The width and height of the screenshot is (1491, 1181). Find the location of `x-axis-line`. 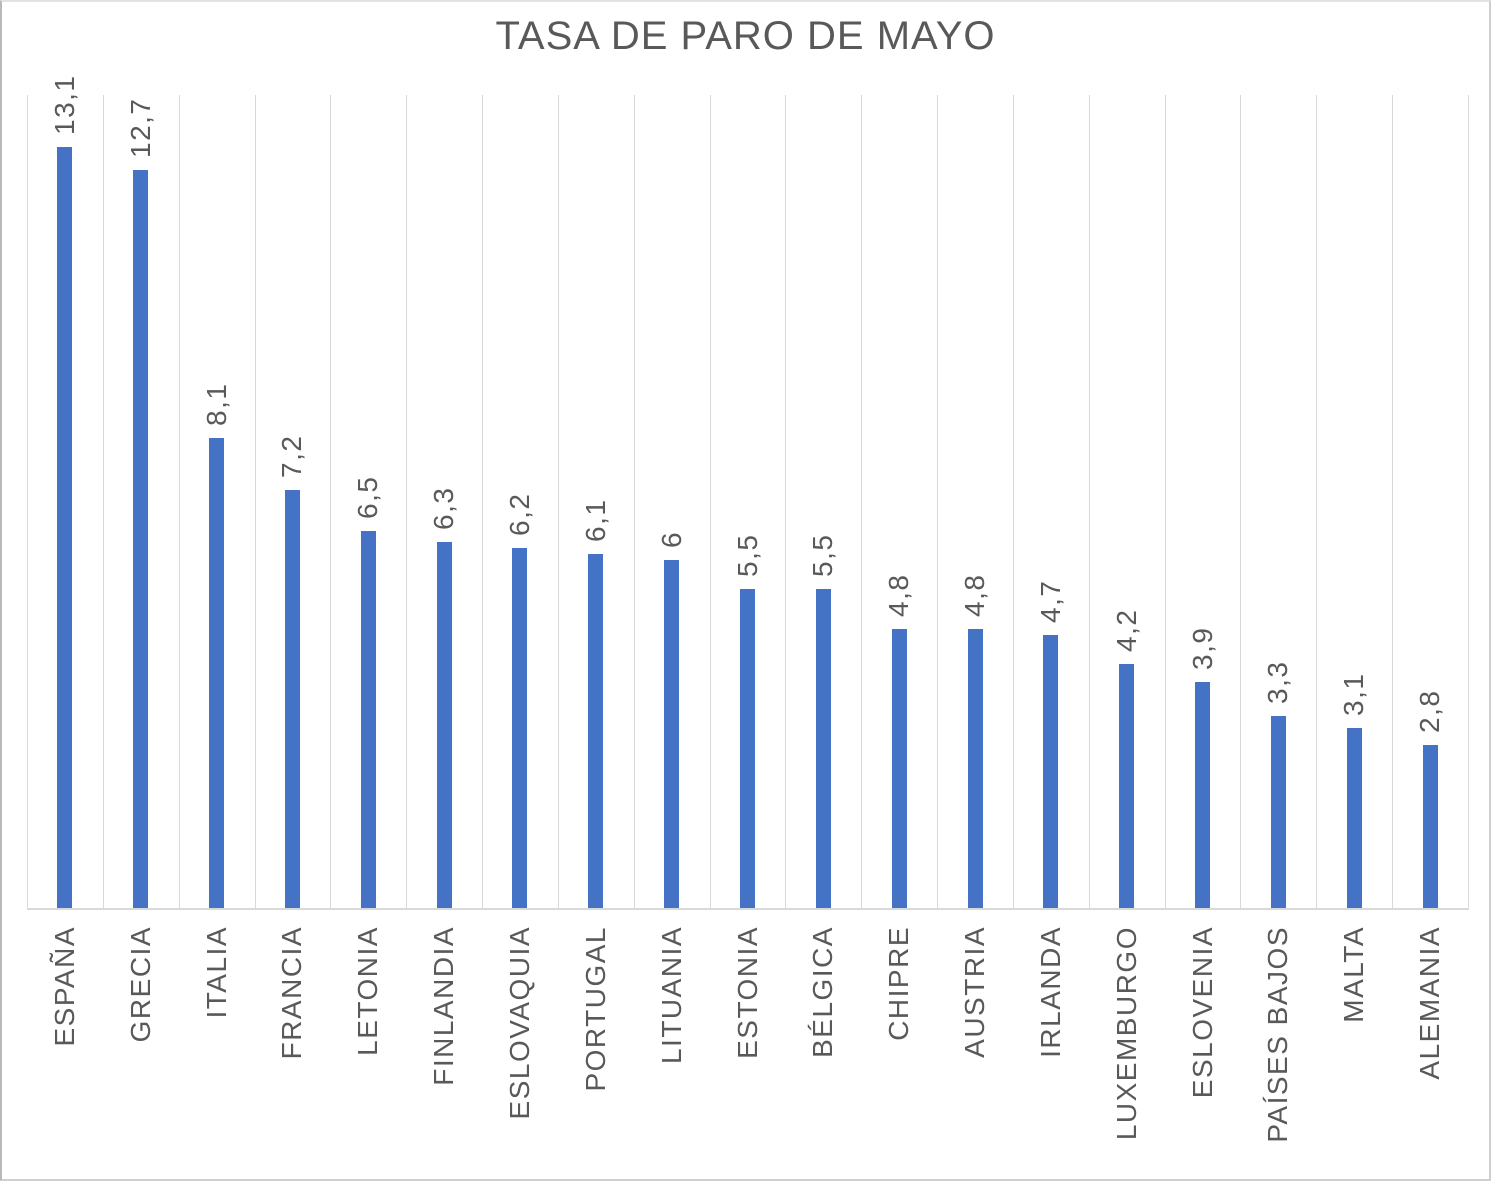

x-axis-line is located at coordinates (748, 909).